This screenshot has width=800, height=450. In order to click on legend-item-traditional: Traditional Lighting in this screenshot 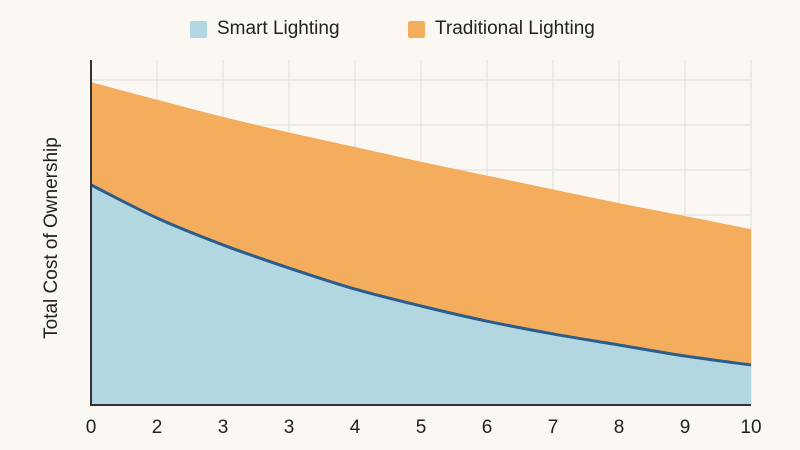, I will do `click(501, 29)`.